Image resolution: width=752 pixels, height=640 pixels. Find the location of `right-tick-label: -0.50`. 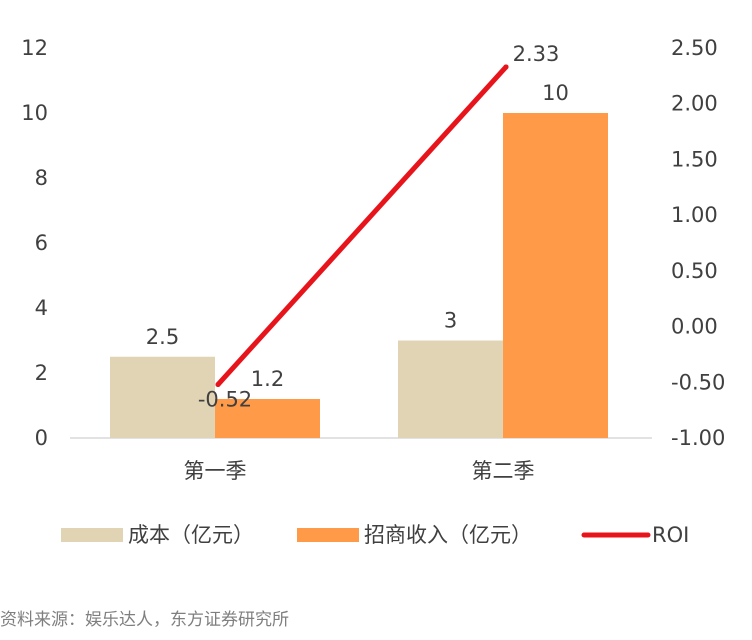

right-tick-label: -0.50 is located at coordinates (698, 382).